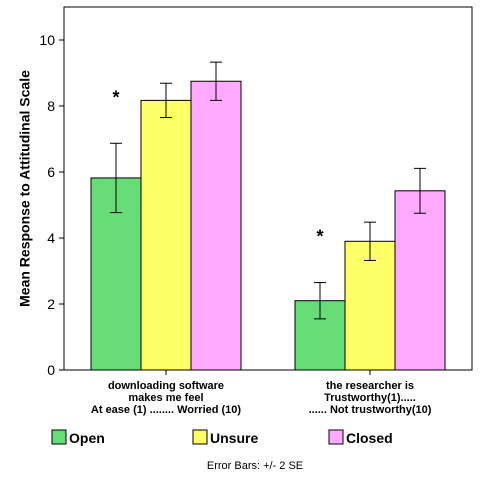 This screenshot has width=482, height=482. What do you see at coordinates (51, 205) in the screenshot?
I see `y-axis: 0 2 4 6 8 10` at bounding box center [51, 205].